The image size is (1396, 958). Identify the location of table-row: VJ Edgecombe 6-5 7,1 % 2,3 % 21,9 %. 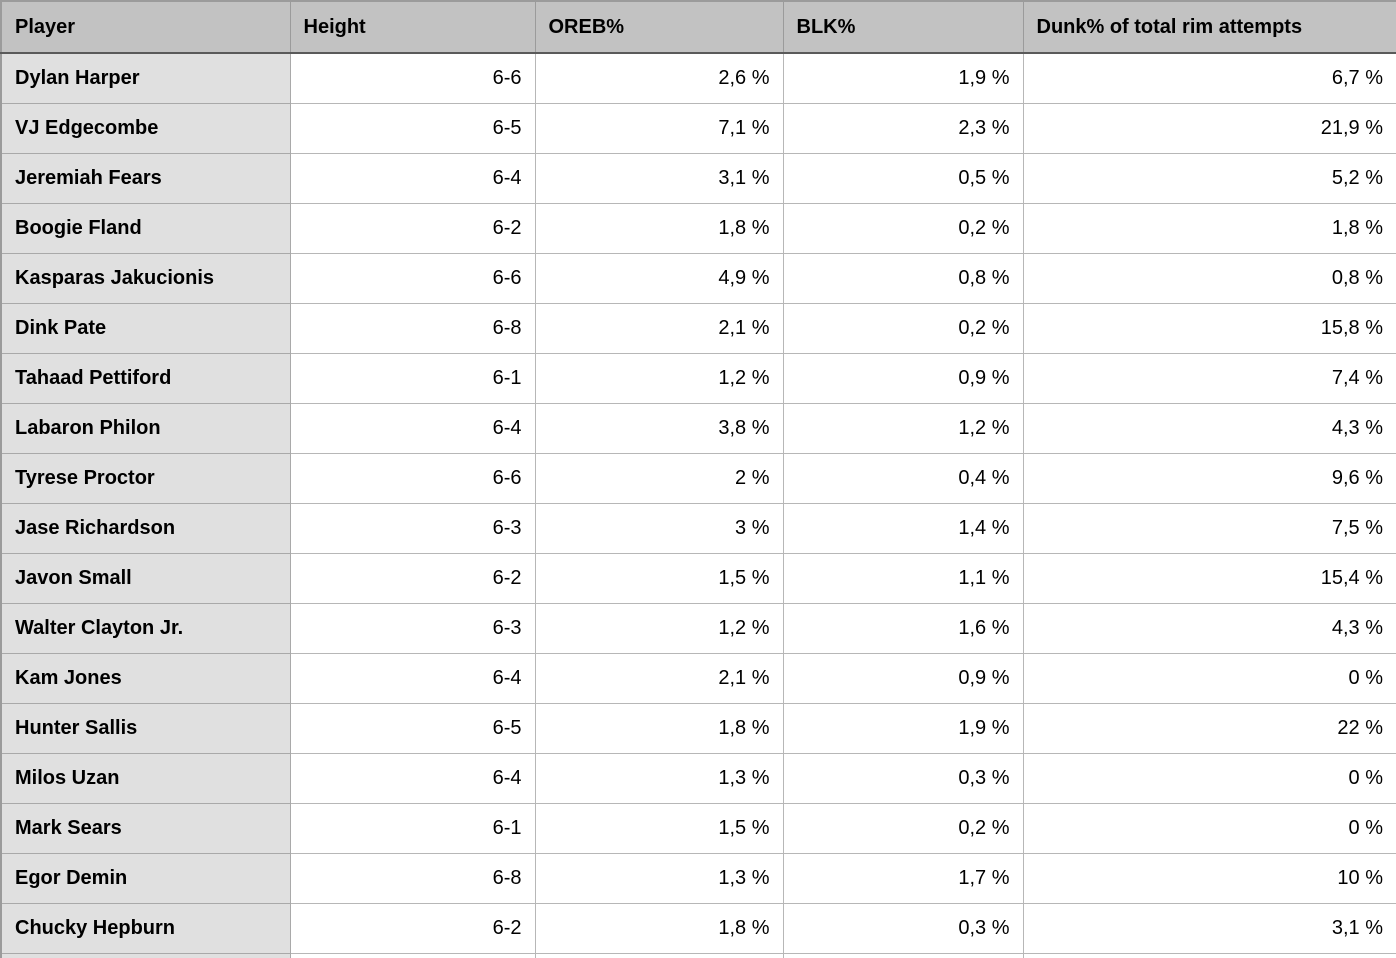
(698, 128).